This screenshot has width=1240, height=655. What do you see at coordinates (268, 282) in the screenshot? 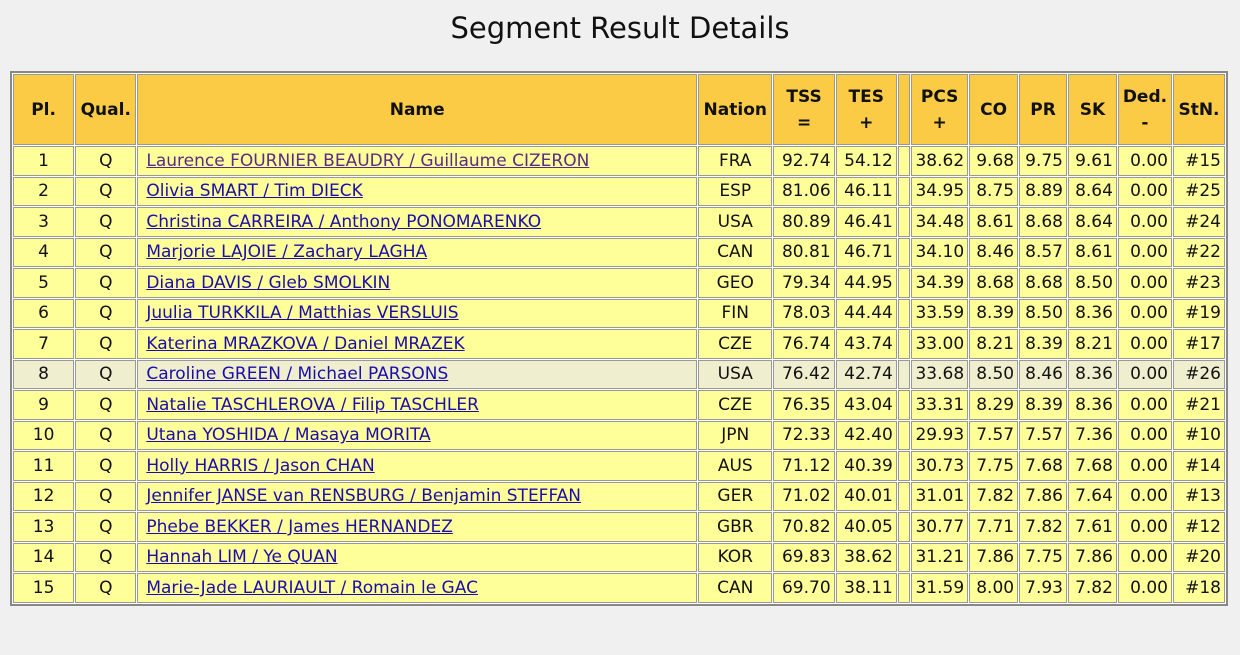
I see `skater-link: Diana DAVIS / Gleb SMOLKIN` at bounding box center [268, 282].